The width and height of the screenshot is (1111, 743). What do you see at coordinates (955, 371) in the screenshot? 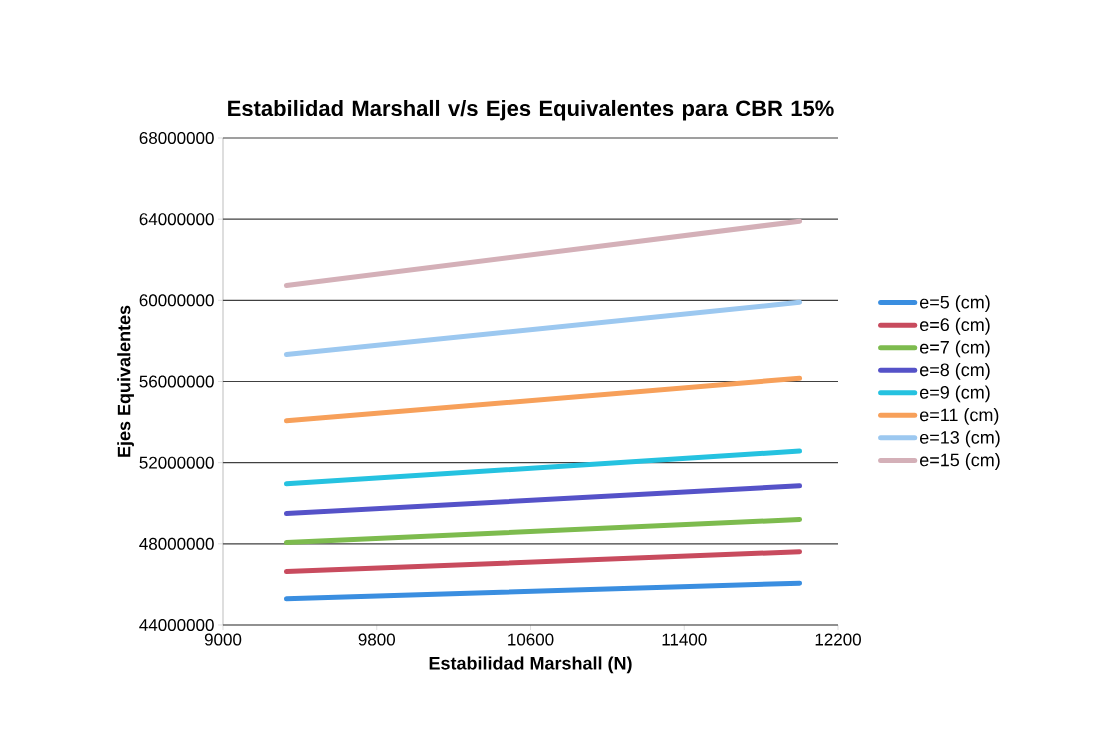
I see `legend-label: e=8 (cm)` at bounding box center [955, 371].